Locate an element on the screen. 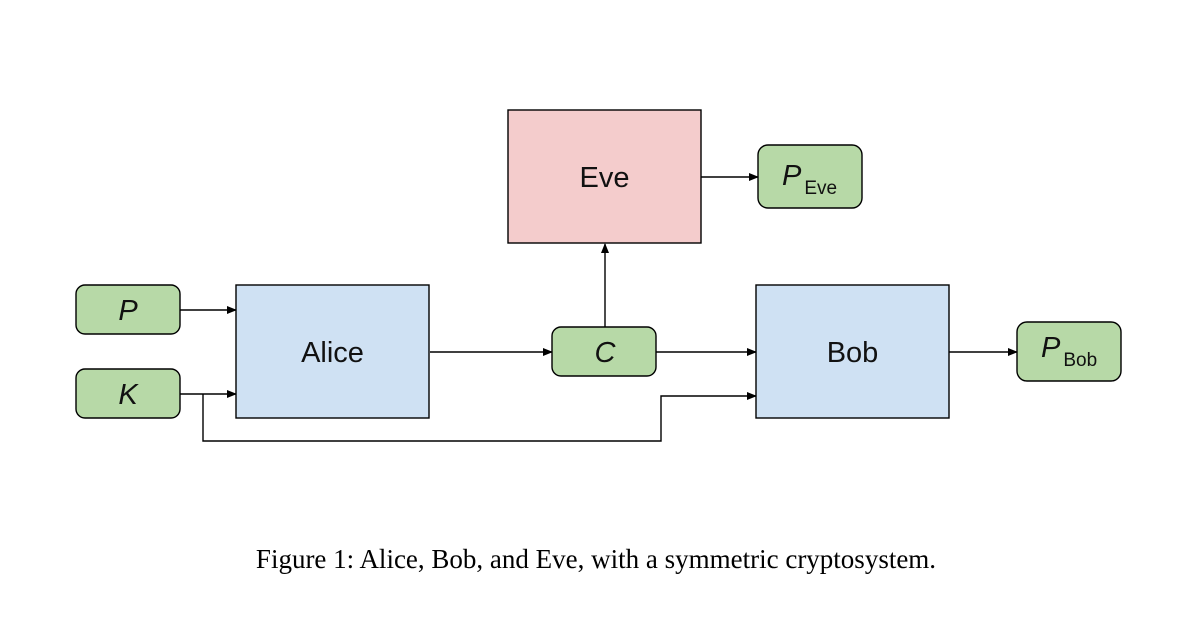 The width and height of the screenshot is (1192, 643). p-eve-main-label: P is located at coordinates (792, 176).